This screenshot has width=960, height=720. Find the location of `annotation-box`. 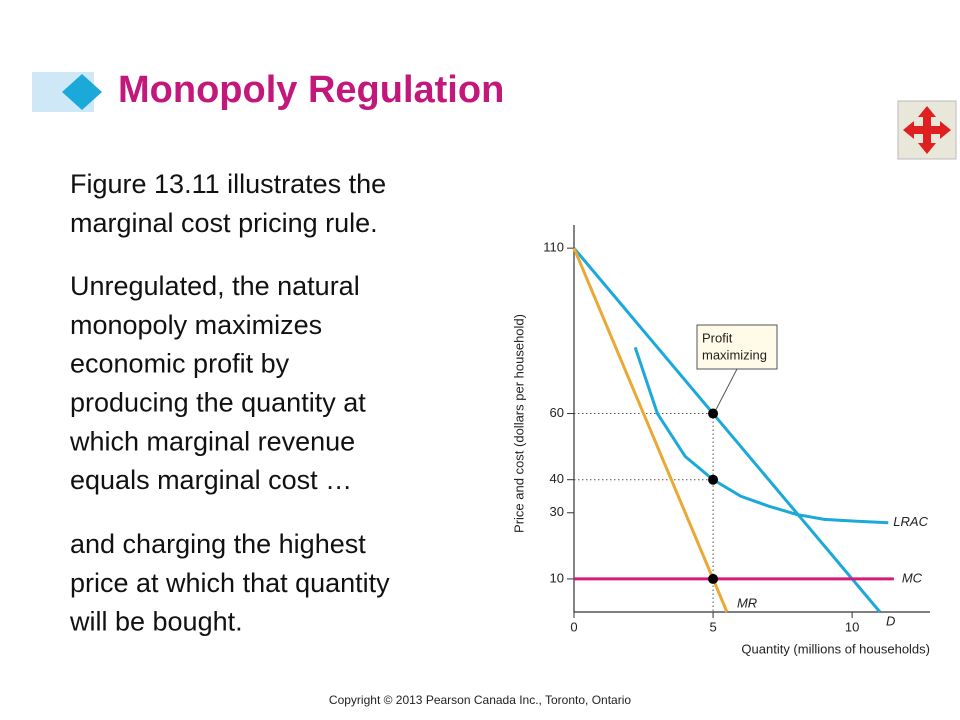

annotation-box is located at coordinates (737, 347).